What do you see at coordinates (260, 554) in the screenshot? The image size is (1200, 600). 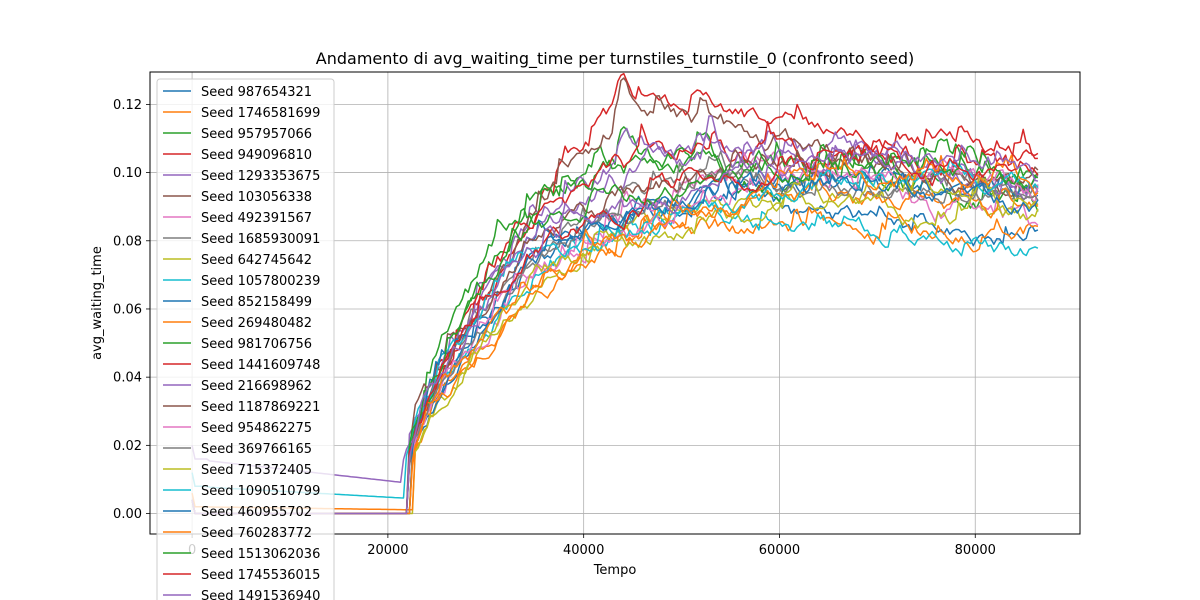 I see `legend-label: Seed 1513062036` at bounding box center [260, 554].